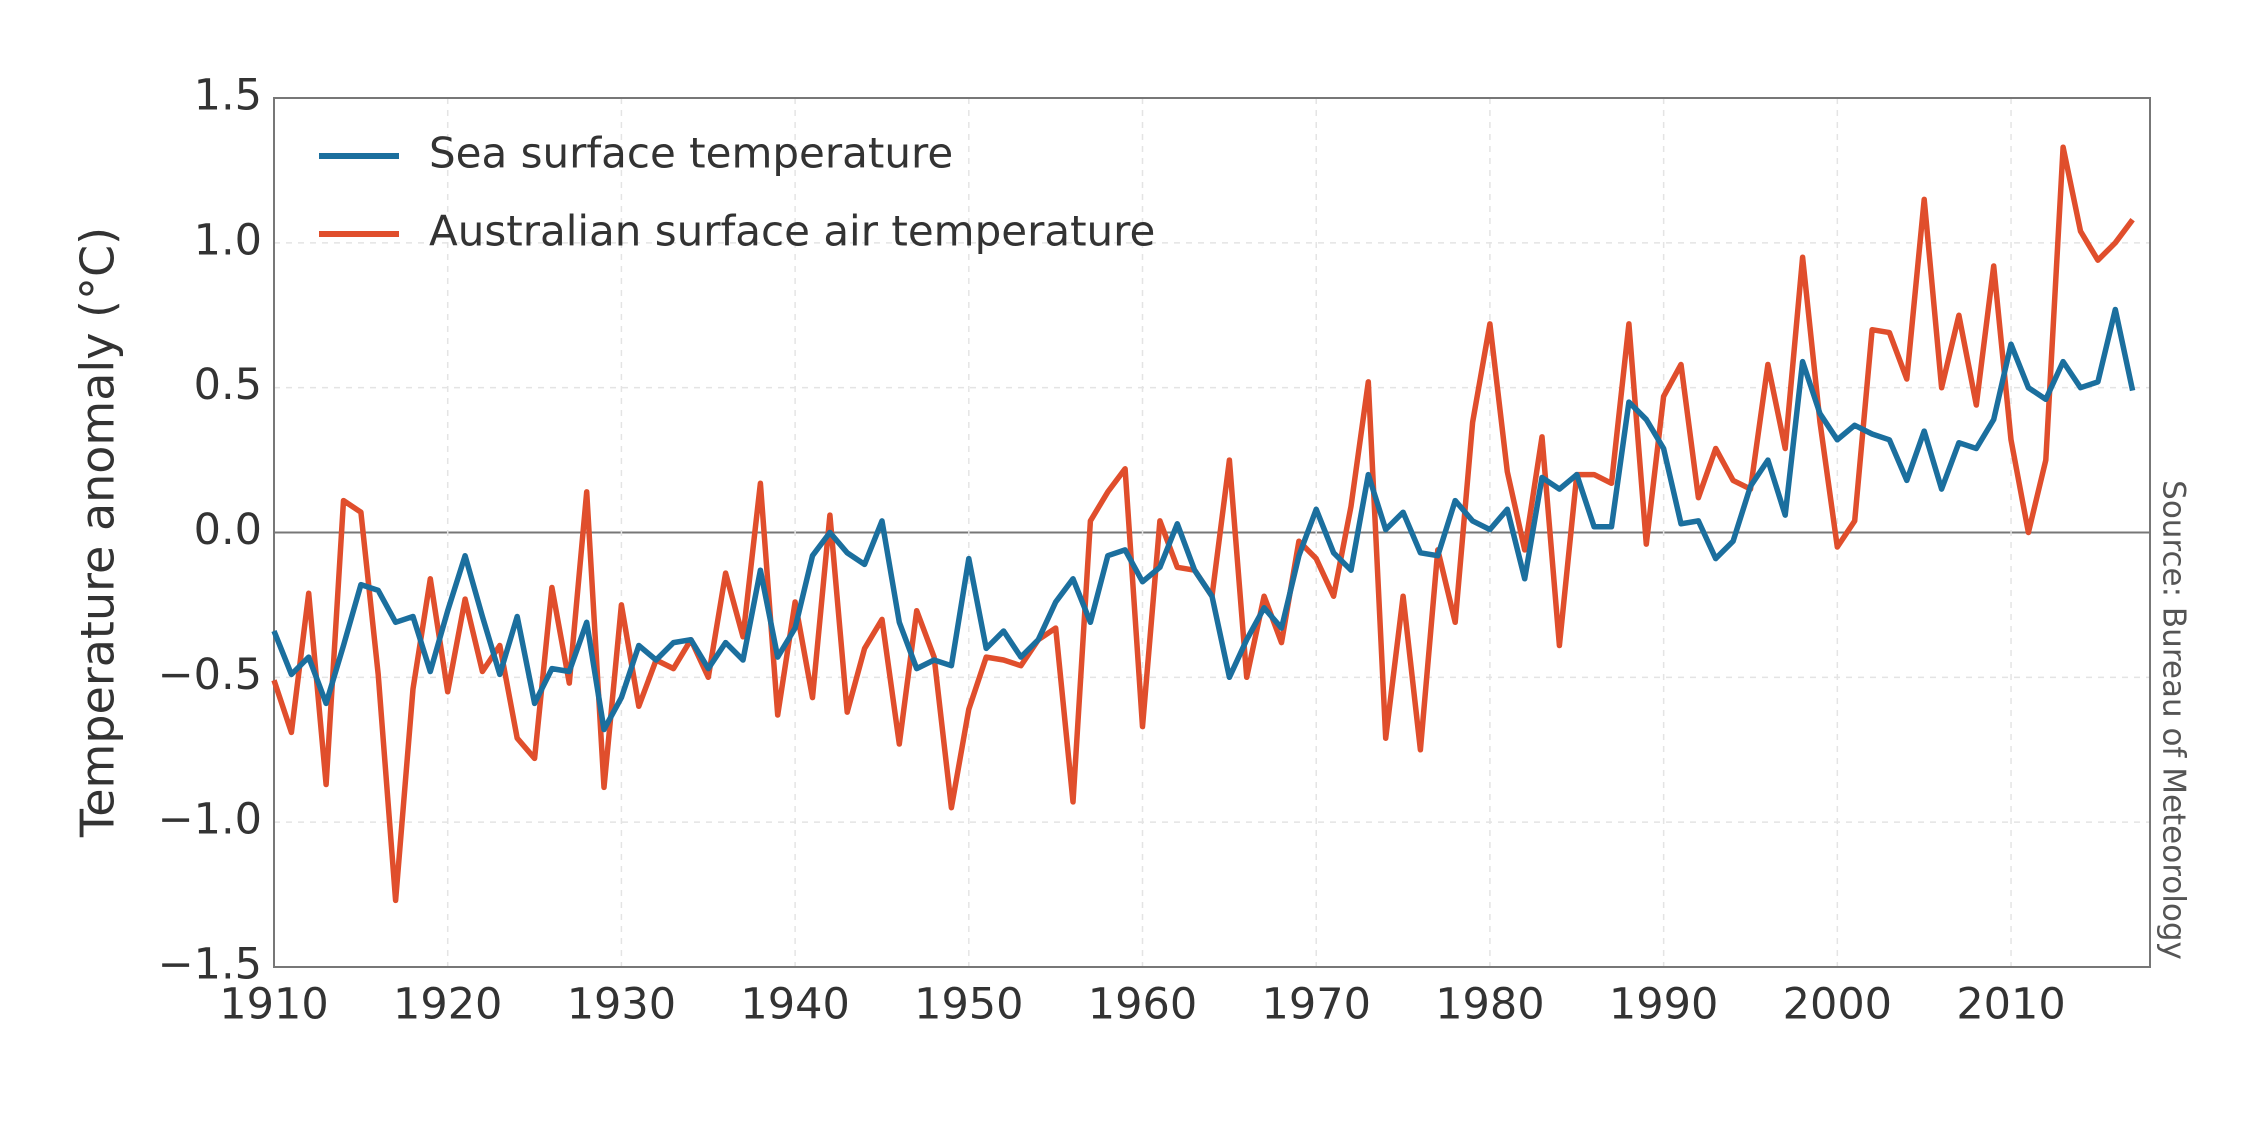 The height and width of the screenshot is (1128, 2262). What do you see at coordinates (210, 820) in the screenshot?
I see `y-tick-label: −1.0` at bounding box center [210, 820].